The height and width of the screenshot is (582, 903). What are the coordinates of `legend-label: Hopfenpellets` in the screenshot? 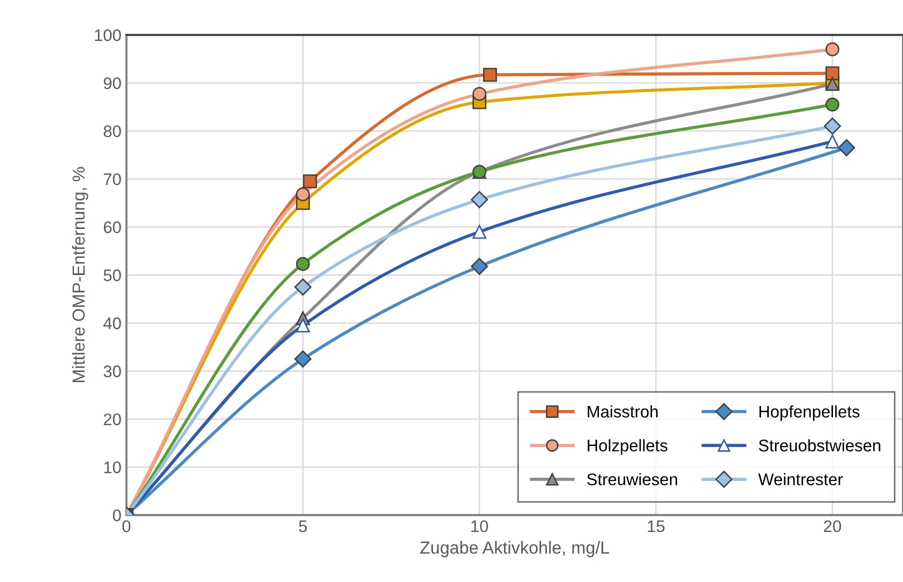 It's located at (809, 413).